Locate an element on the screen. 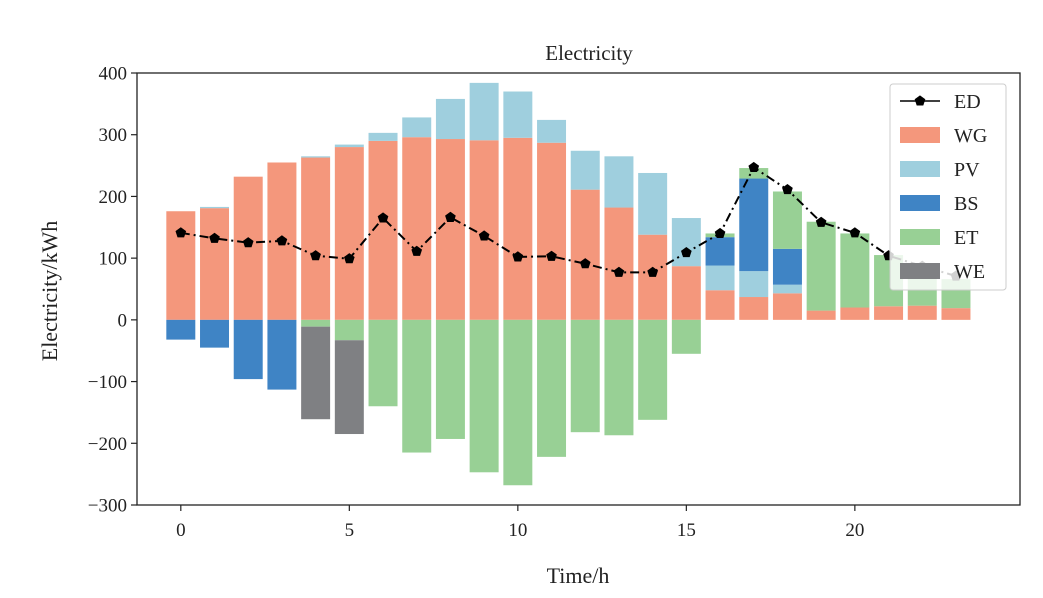 The image size is (1043, 598). legend-label-pv: PV is located at coordinates (967, 170).